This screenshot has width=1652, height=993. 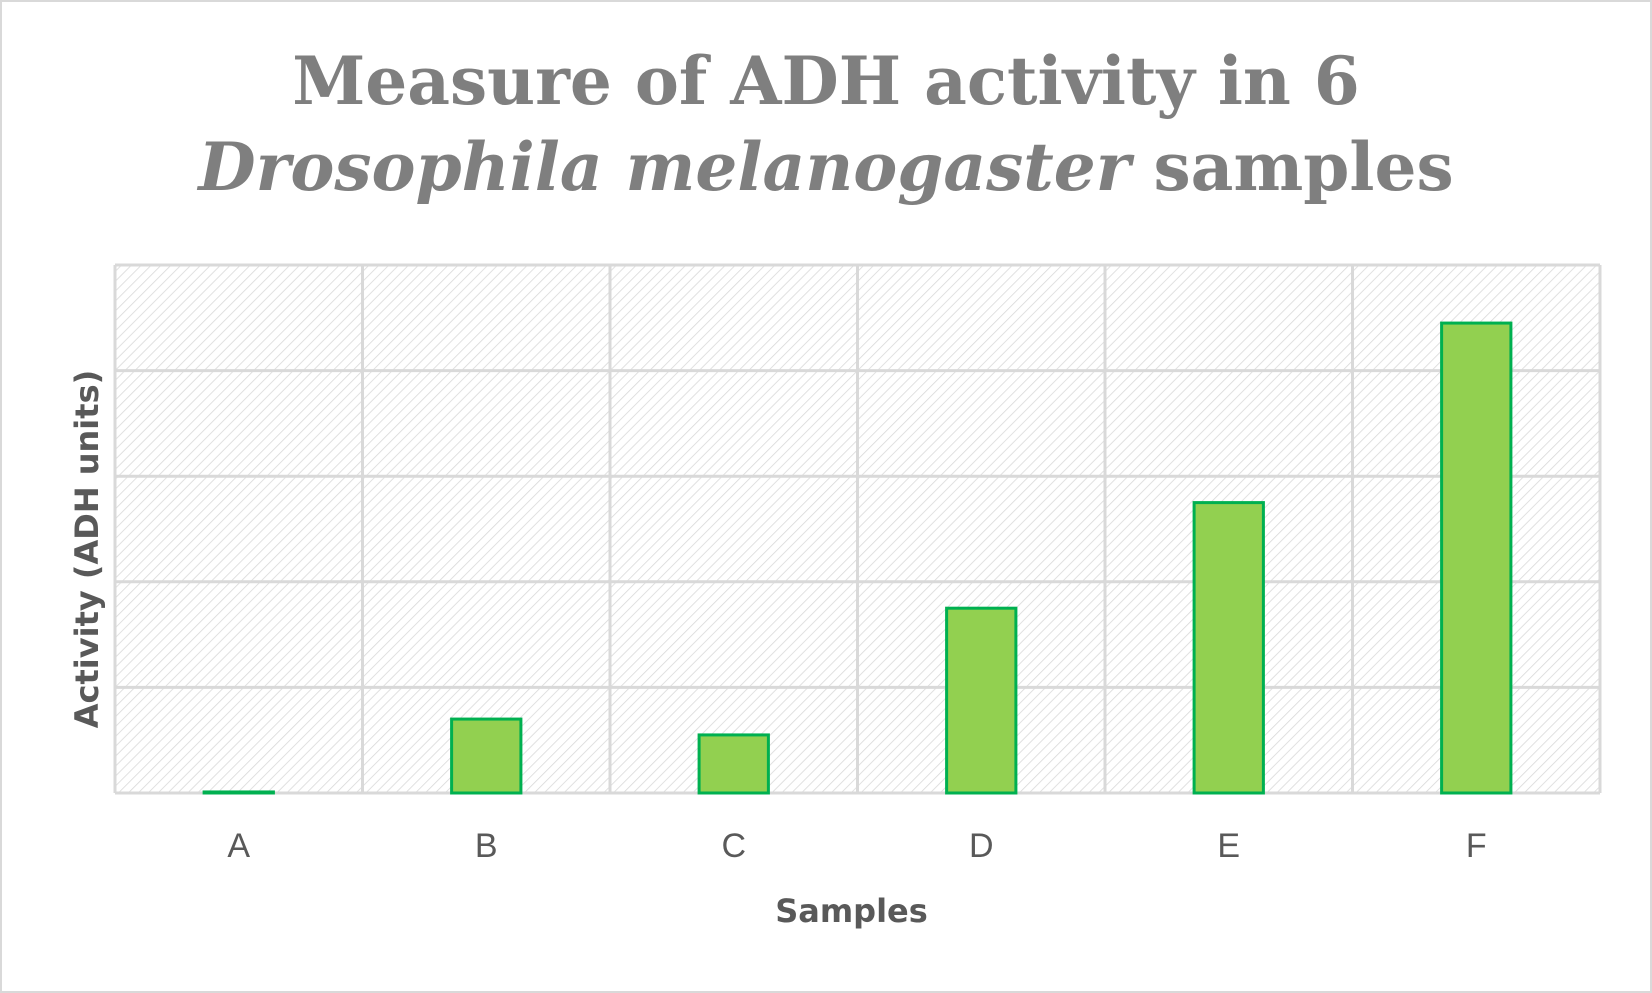 I want to click on y-axis-title: Activity (ADH units), so click(x=87, y=549).